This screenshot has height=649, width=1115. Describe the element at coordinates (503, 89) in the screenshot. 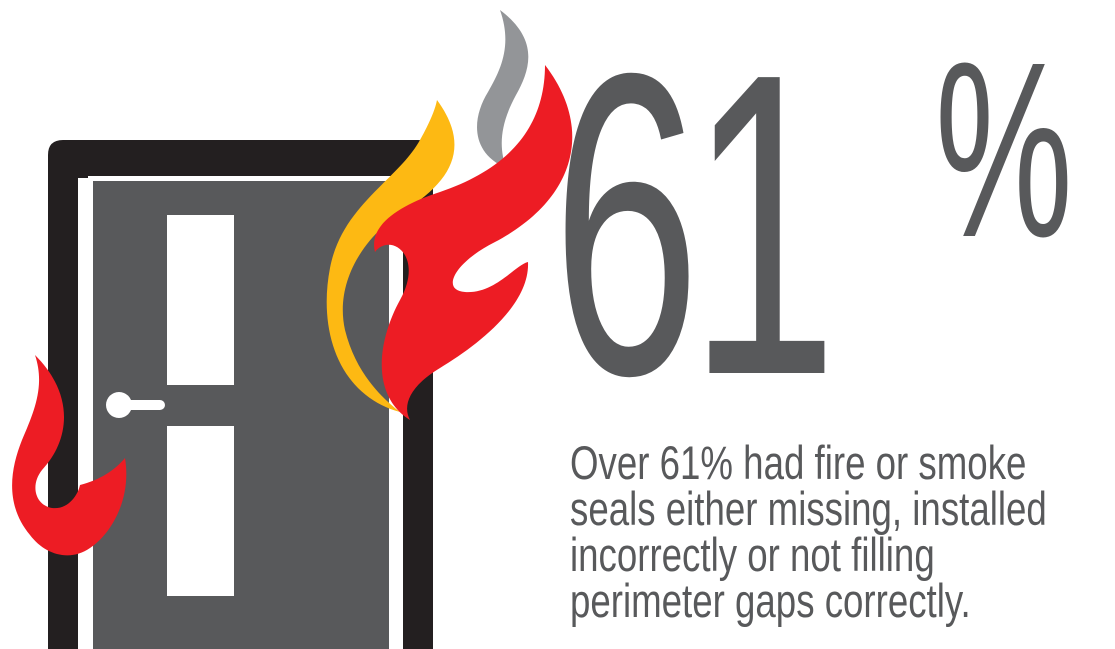

I see `smoke-icon` at that location.